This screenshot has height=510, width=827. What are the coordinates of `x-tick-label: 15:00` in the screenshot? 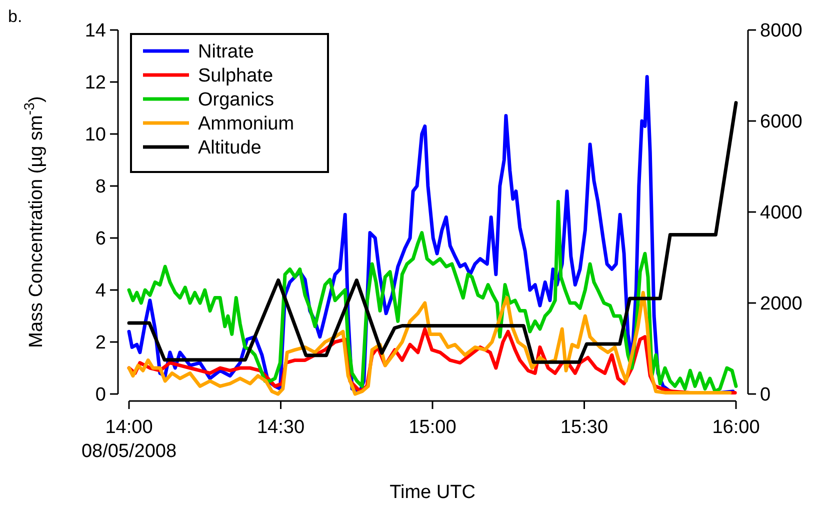 It's located at (432, 427).